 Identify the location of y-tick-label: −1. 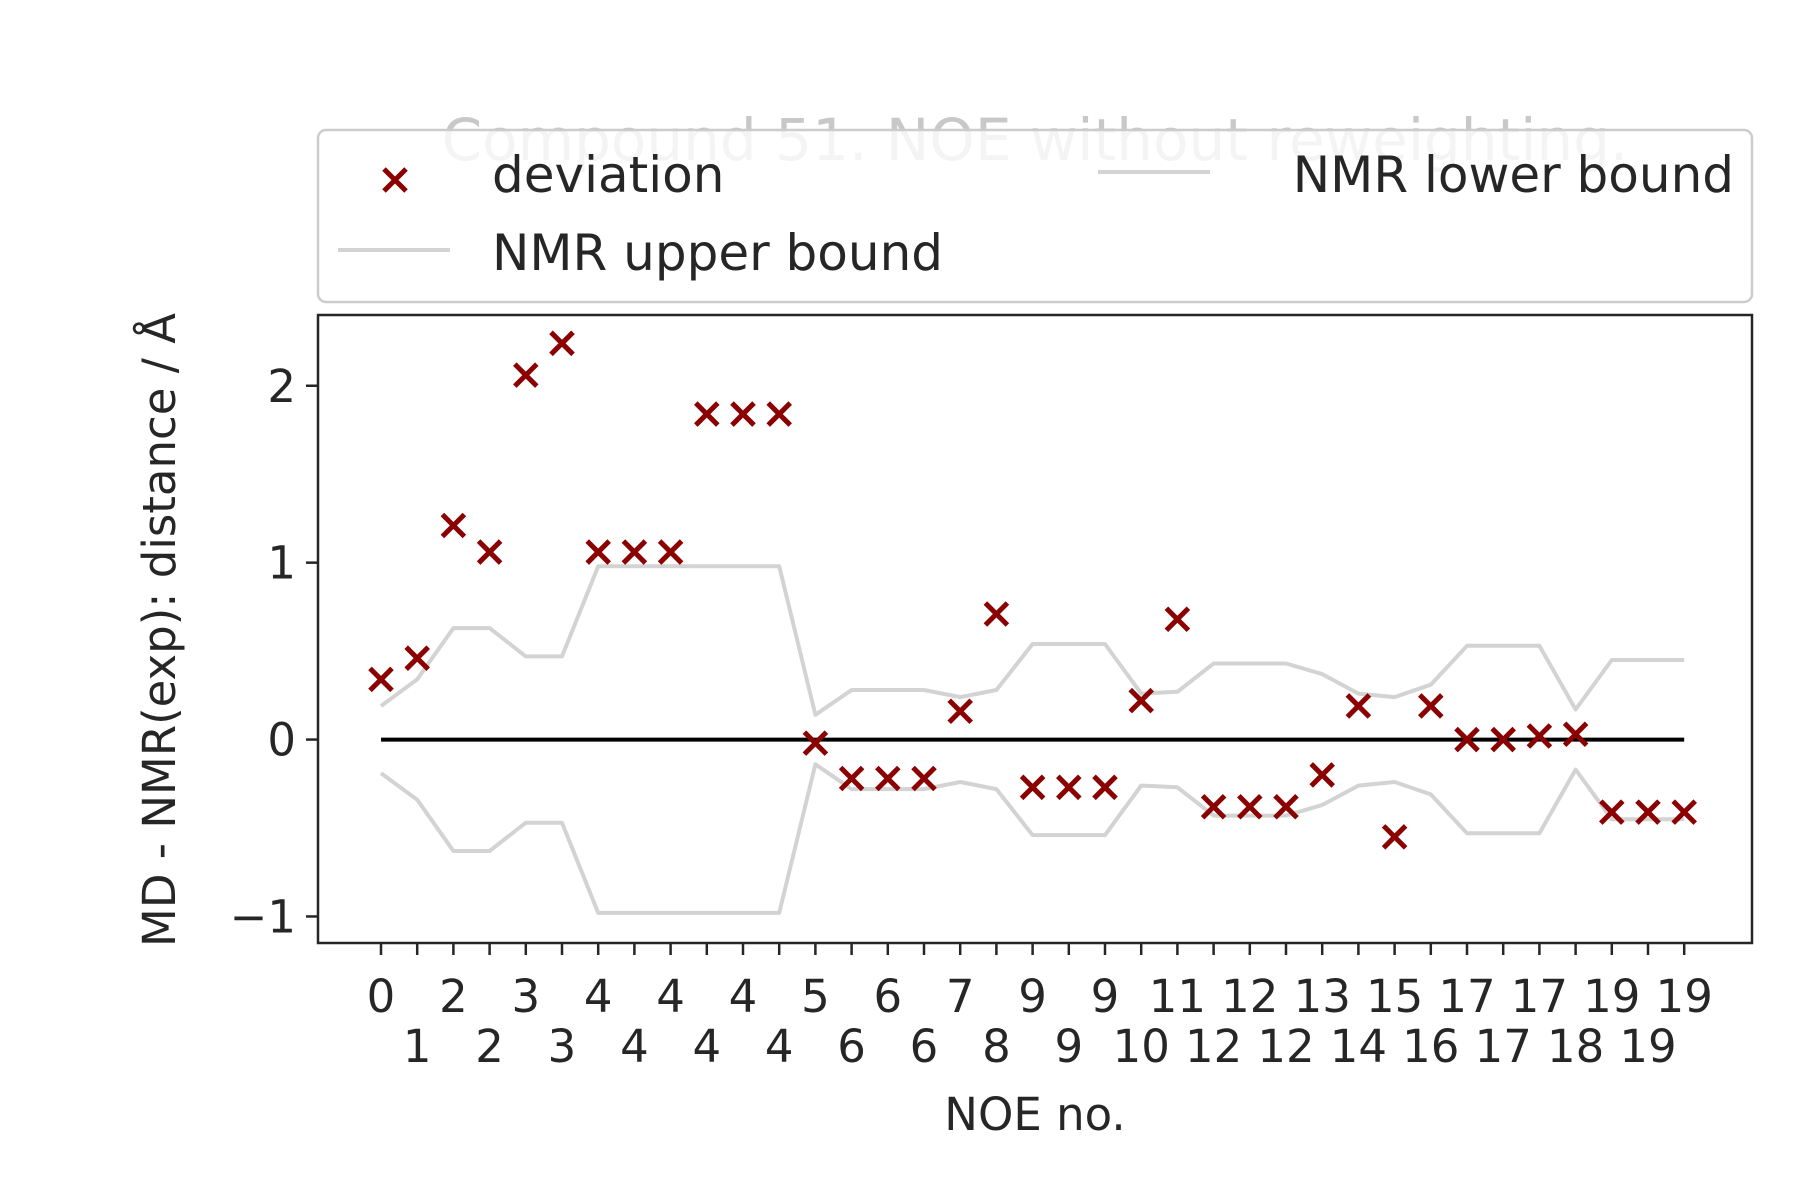
(263, 916).